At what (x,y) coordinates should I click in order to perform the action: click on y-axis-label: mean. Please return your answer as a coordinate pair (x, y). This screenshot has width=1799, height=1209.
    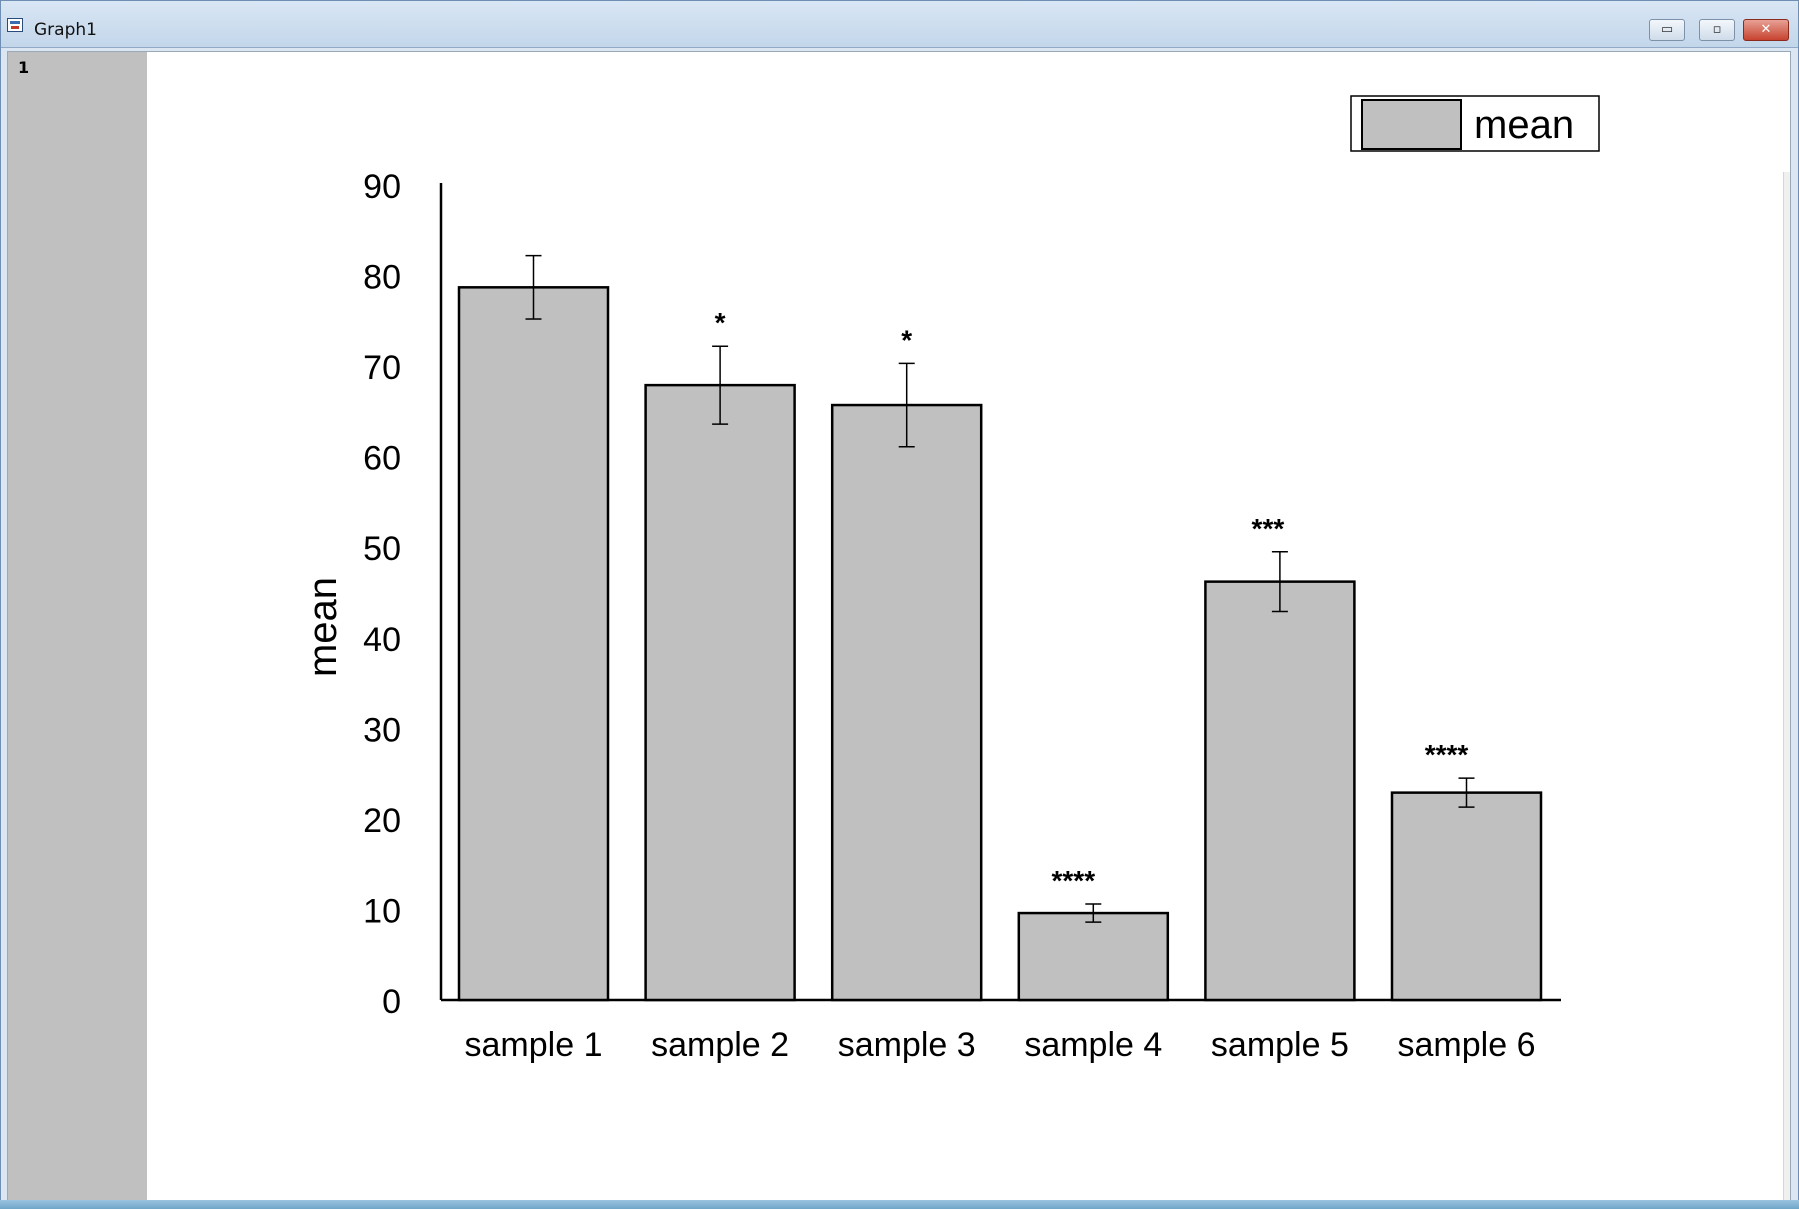
    Looking at the image, I should click on (323, 627).